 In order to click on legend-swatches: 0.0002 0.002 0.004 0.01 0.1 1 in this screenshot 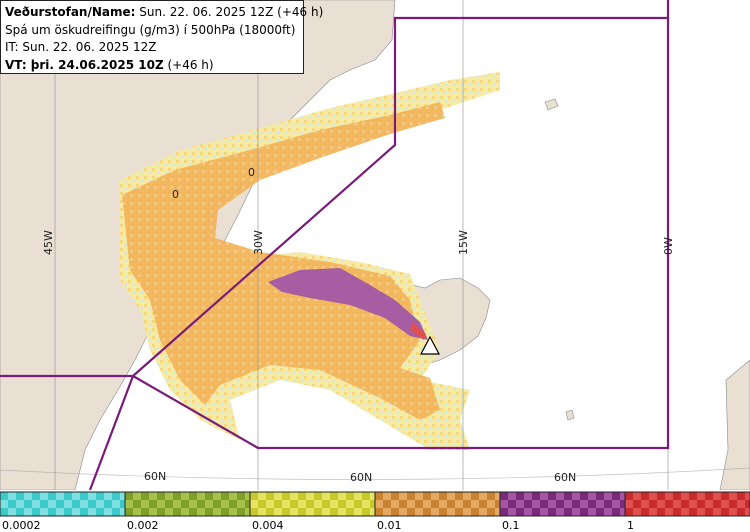, I will do `click(375, 511)`.